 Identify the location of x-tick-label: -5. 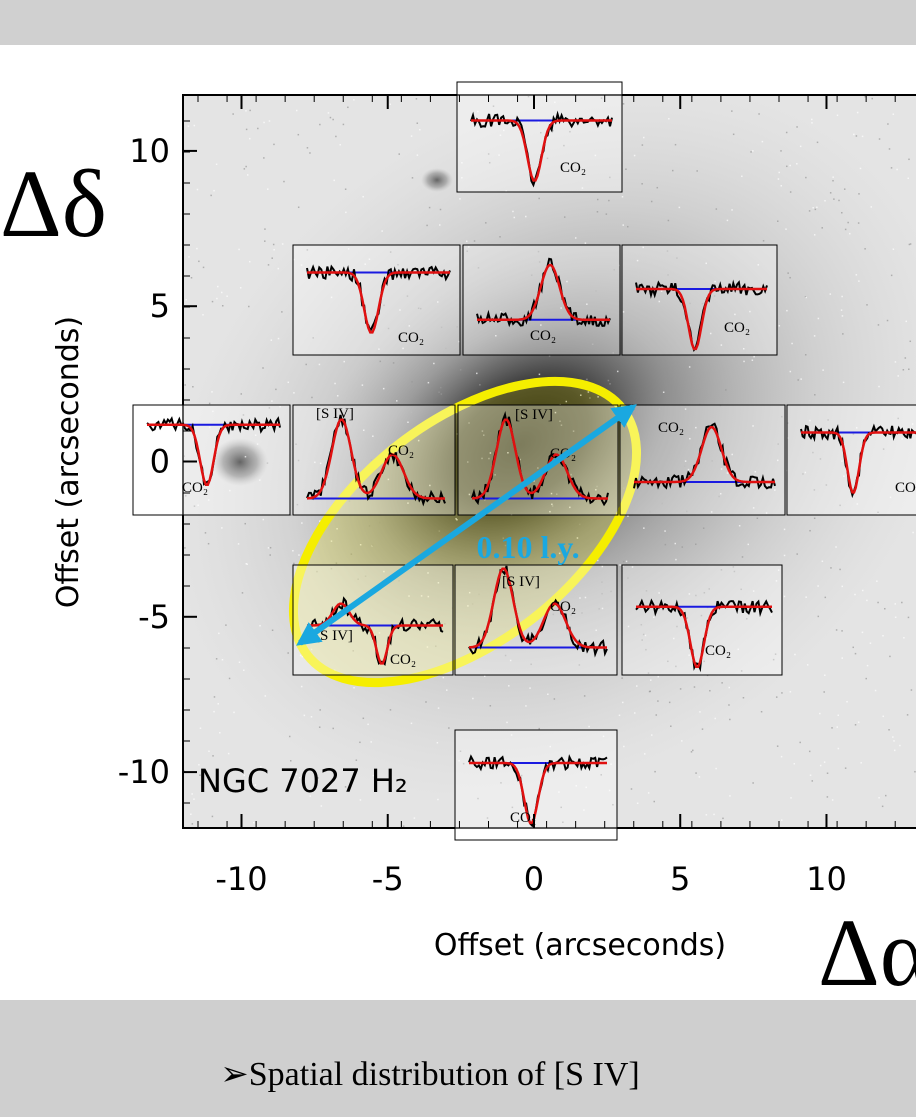
(388, 879).